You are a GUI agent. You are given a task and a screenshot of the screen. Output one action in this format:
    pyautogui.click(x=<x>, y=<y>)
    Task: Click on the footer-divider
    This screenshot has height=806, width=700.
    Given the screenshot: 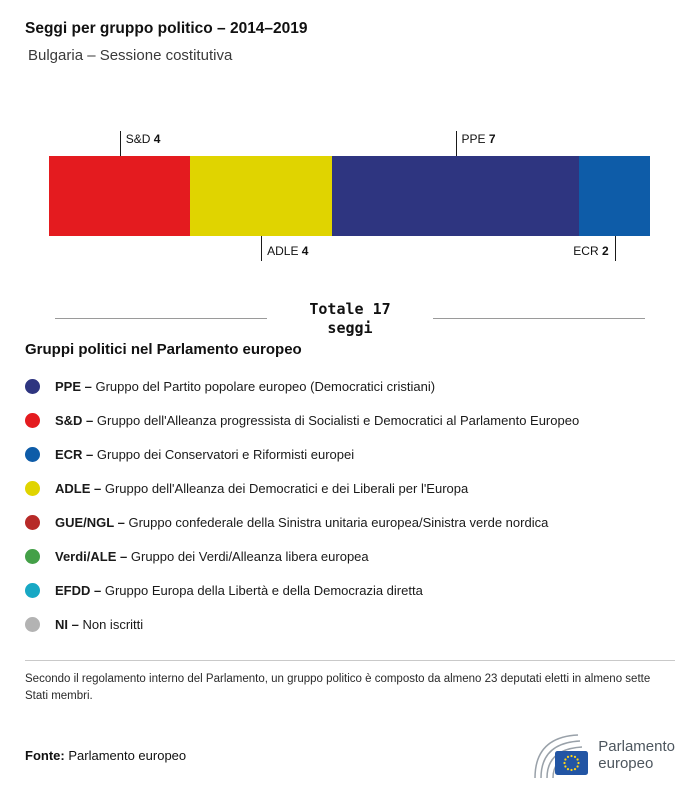 What is the action you would take?
    pyautogui.click(x=350, y=660)
    